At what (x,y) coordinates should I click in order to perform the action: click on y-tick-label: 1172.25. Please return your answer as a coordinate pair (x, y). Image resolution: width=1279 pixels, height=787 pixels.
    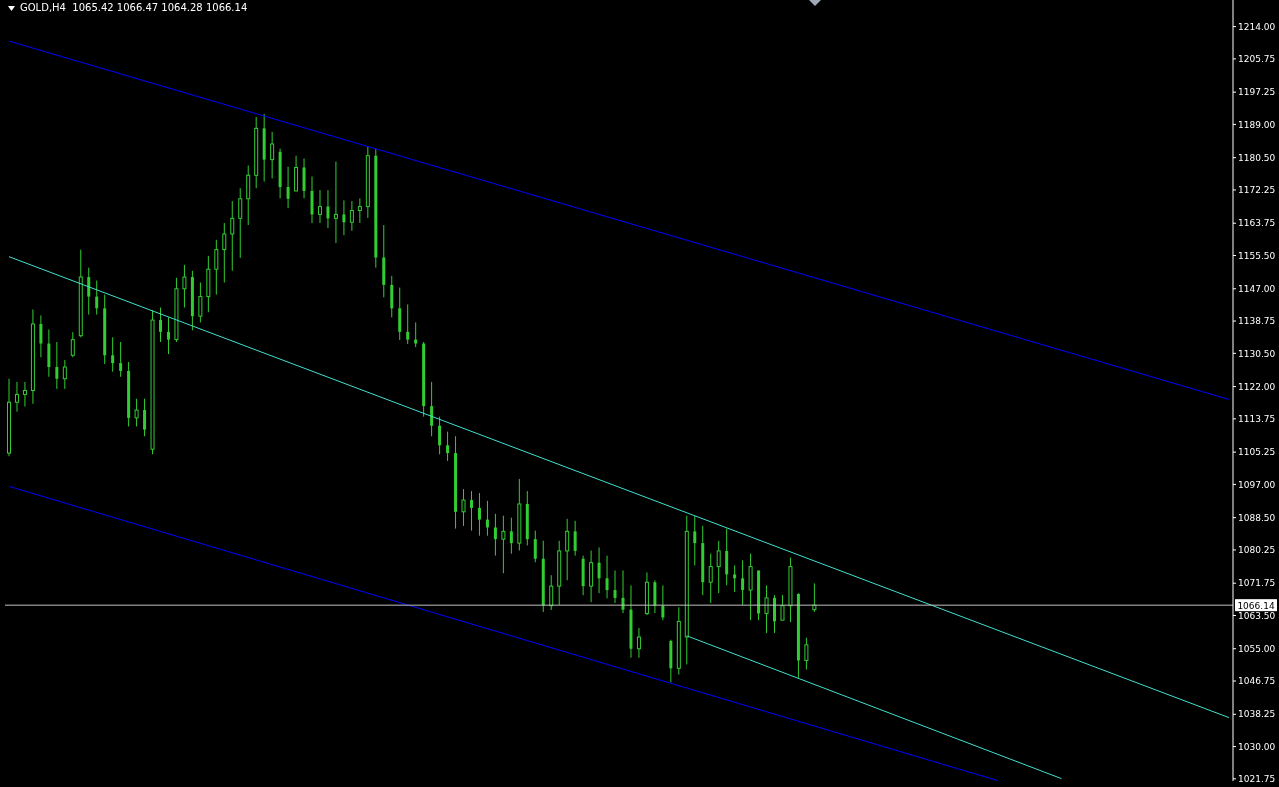
    Looking at the image, I should click on (1257, 190).